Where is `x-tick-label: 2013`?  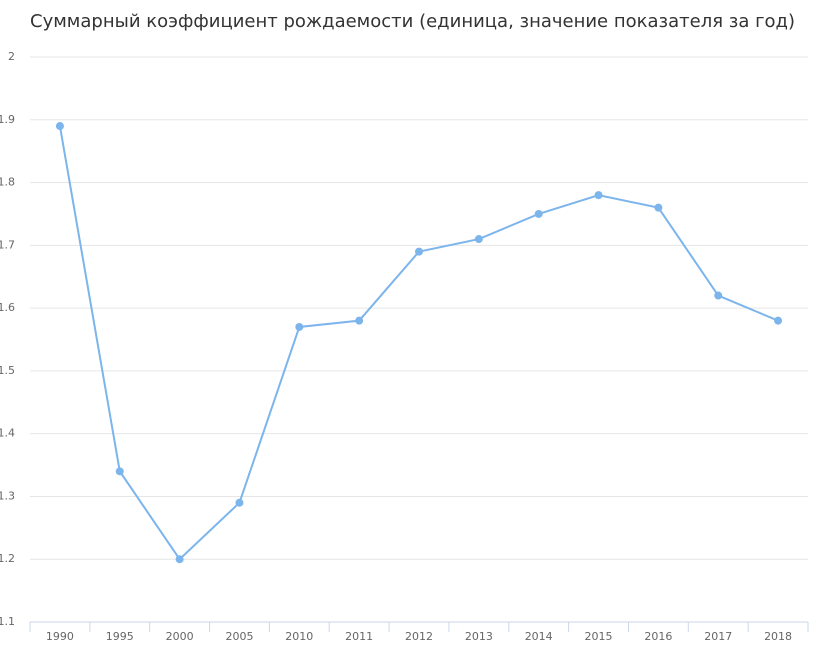
x-tick-label: 2013 is located at coordinates (479, 636).